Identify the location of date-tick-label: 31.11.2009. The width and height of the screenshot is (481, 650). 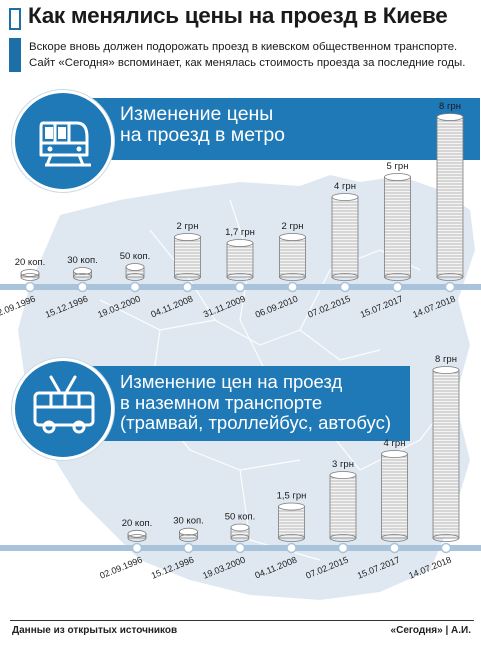
(224, 307).